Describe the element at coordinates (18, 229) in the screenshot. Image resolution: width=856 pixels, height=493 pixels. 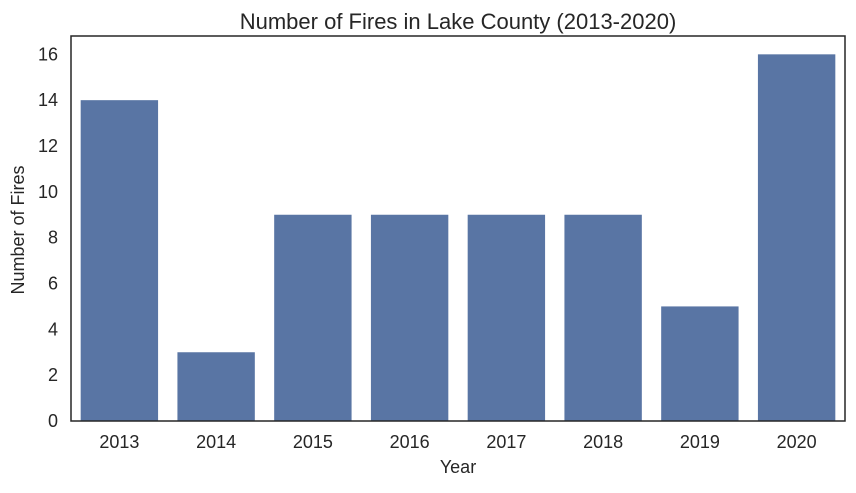
I see `y-axis-label: Number of Fires` at that location.